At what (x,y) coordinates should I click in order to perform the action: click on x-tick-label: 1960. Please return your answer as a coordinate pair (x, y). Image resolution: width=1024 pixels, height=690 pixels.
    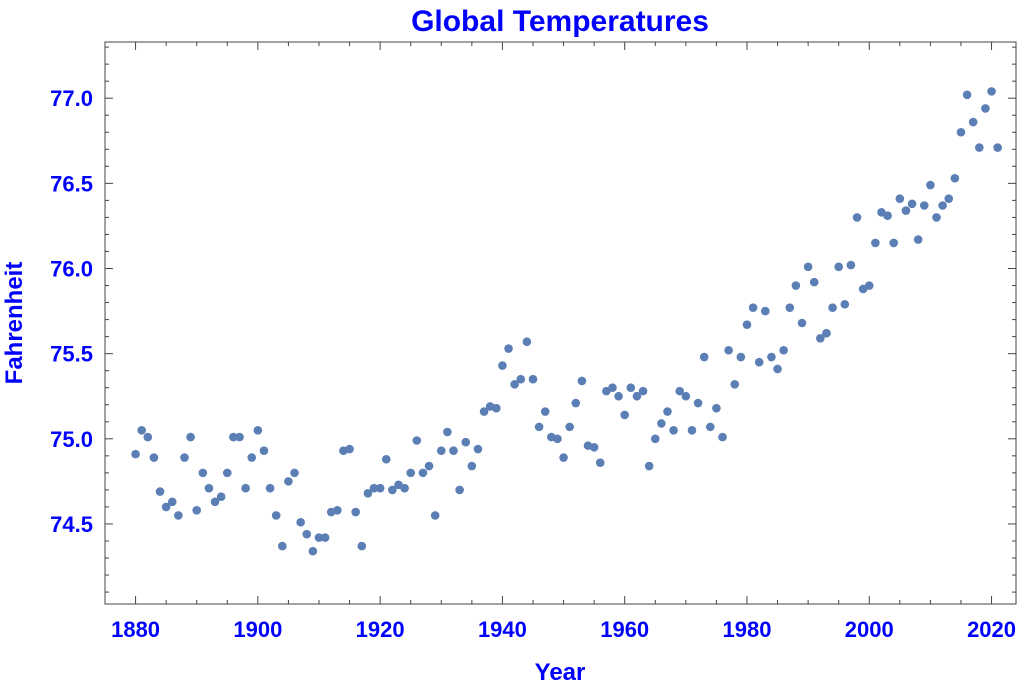
    Looking at the image, I should click on (624, 629).